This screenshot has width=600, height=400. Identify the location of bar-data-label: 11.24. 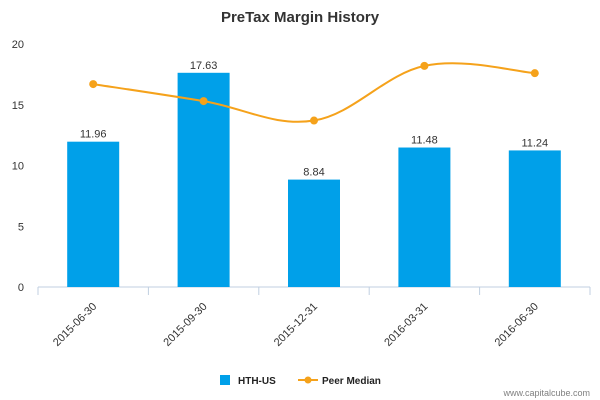
(534, 143).